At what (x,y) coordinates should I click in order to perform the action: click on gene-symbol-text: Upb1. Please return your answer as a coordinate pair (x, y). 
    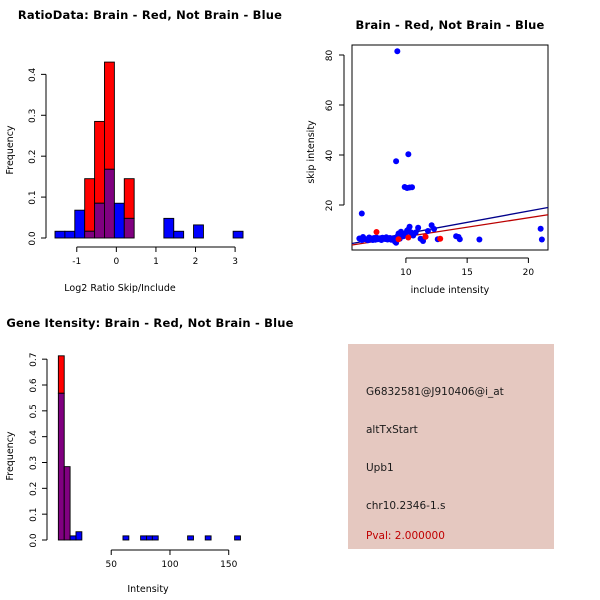
    Looking at the image, I should click on (380, 468).